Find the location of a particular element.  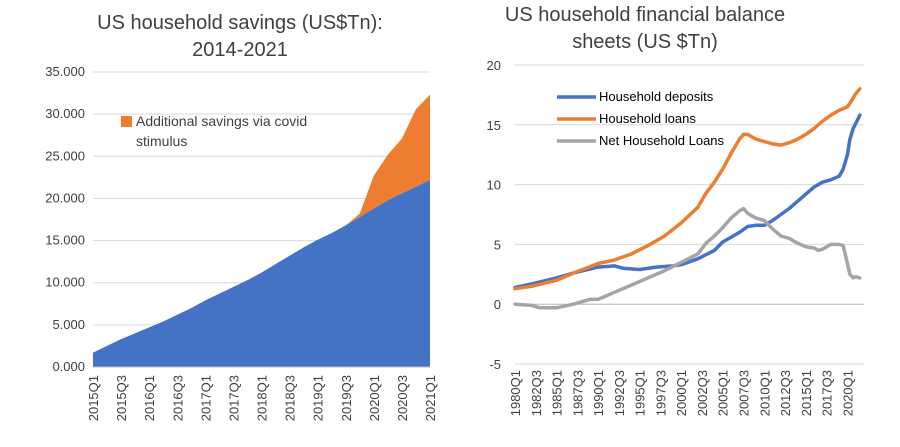

y-tick-label: 0.000 is located at coordinates (68, 366).